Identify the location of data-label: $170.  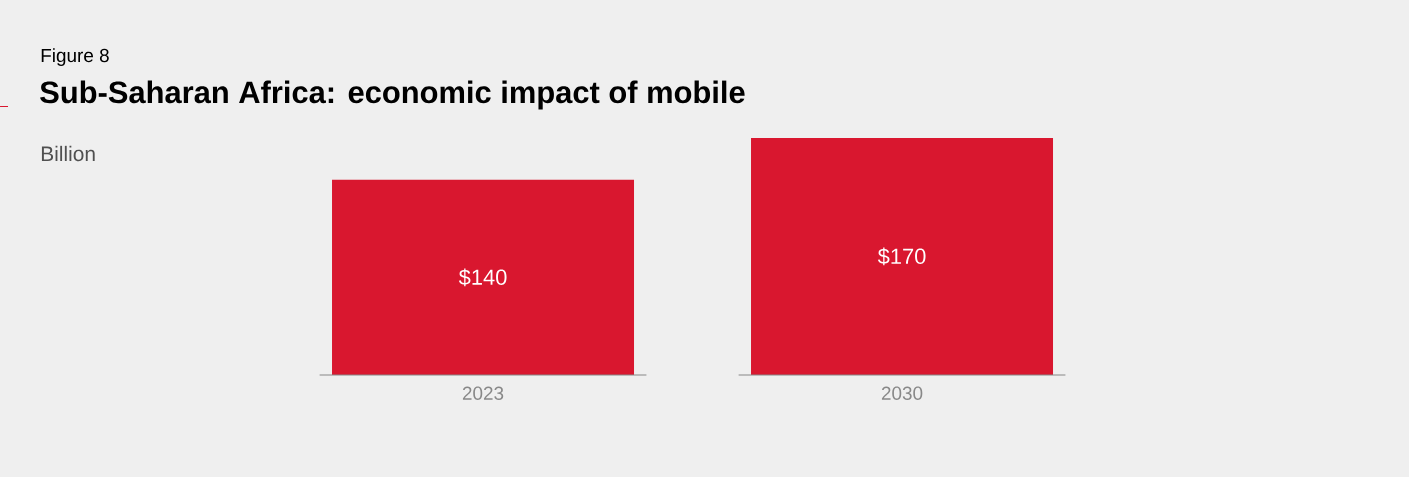
(901, 256).